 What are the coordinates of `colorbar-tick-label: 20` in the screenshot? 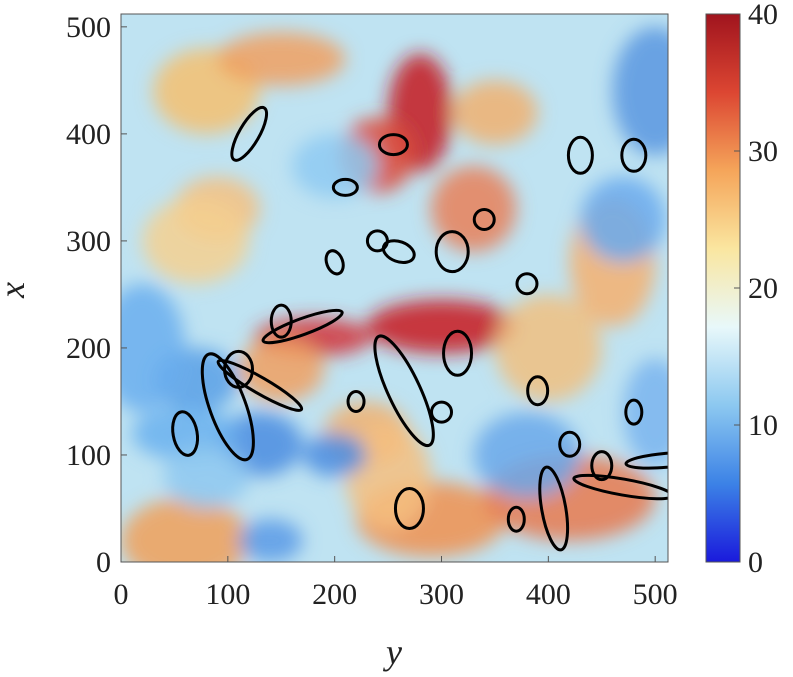 It's located at (763, 288).